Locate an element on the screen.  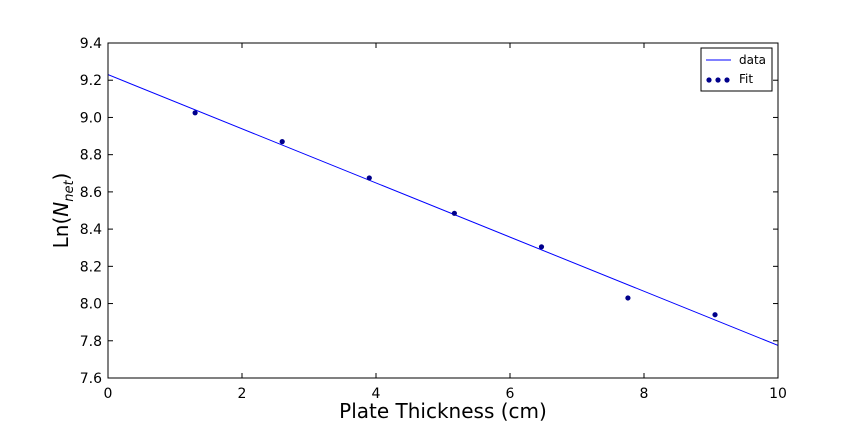
y-tick-label: 8.2 is located at coordinates (91, 267).